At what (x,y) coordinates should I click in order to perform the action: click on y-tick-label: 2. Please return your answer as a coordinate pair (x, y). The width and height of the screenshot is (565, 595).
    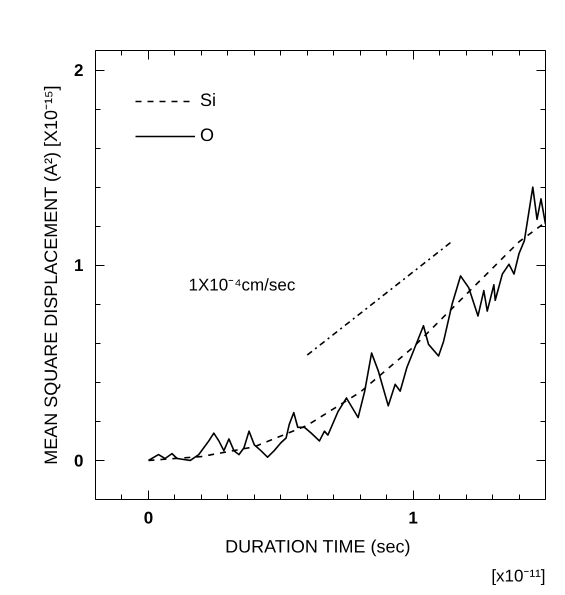
    Looking at the image, I should click on (79, 70).